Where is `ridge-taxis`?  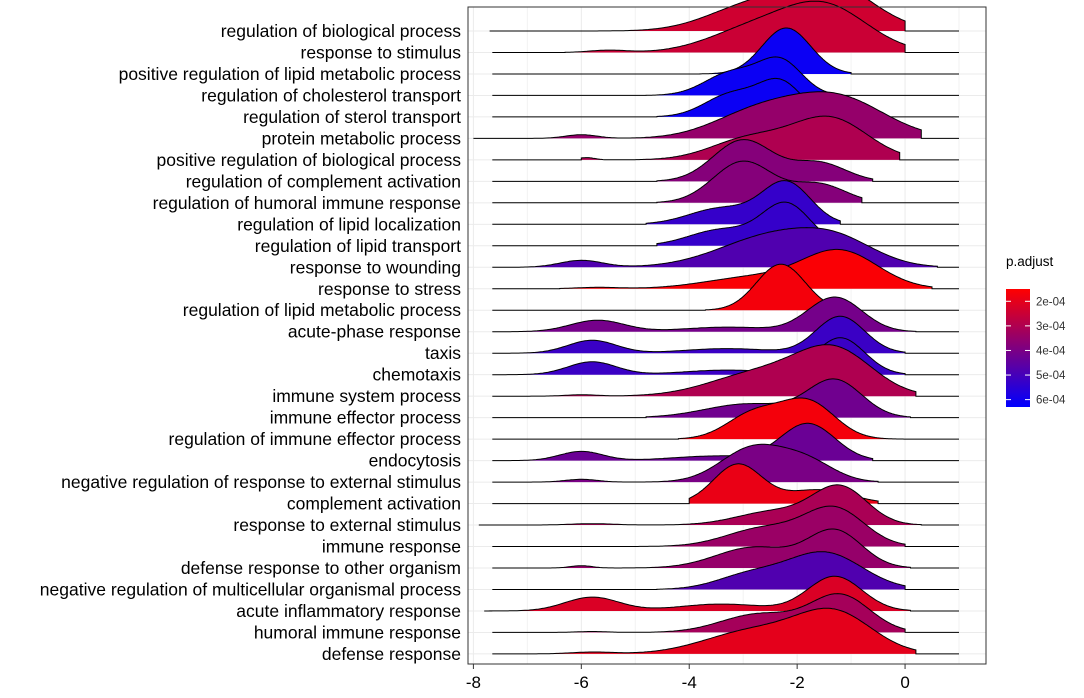
ridge-taxis is located at coordinates (725, 334).